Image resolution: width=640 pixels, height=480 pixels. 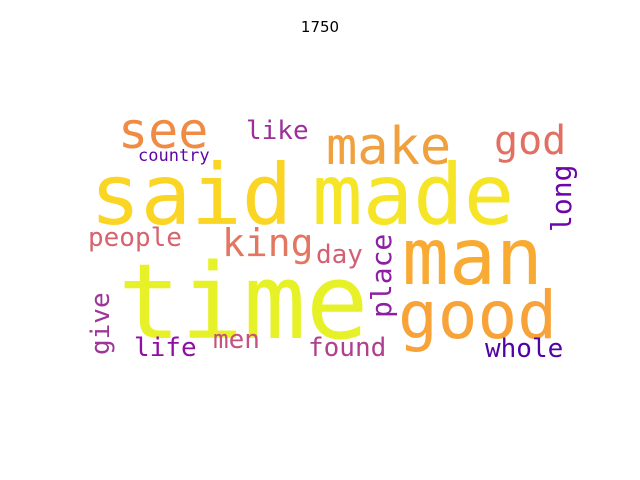 I want to click on word-give: give, so click(x=101, y=323).